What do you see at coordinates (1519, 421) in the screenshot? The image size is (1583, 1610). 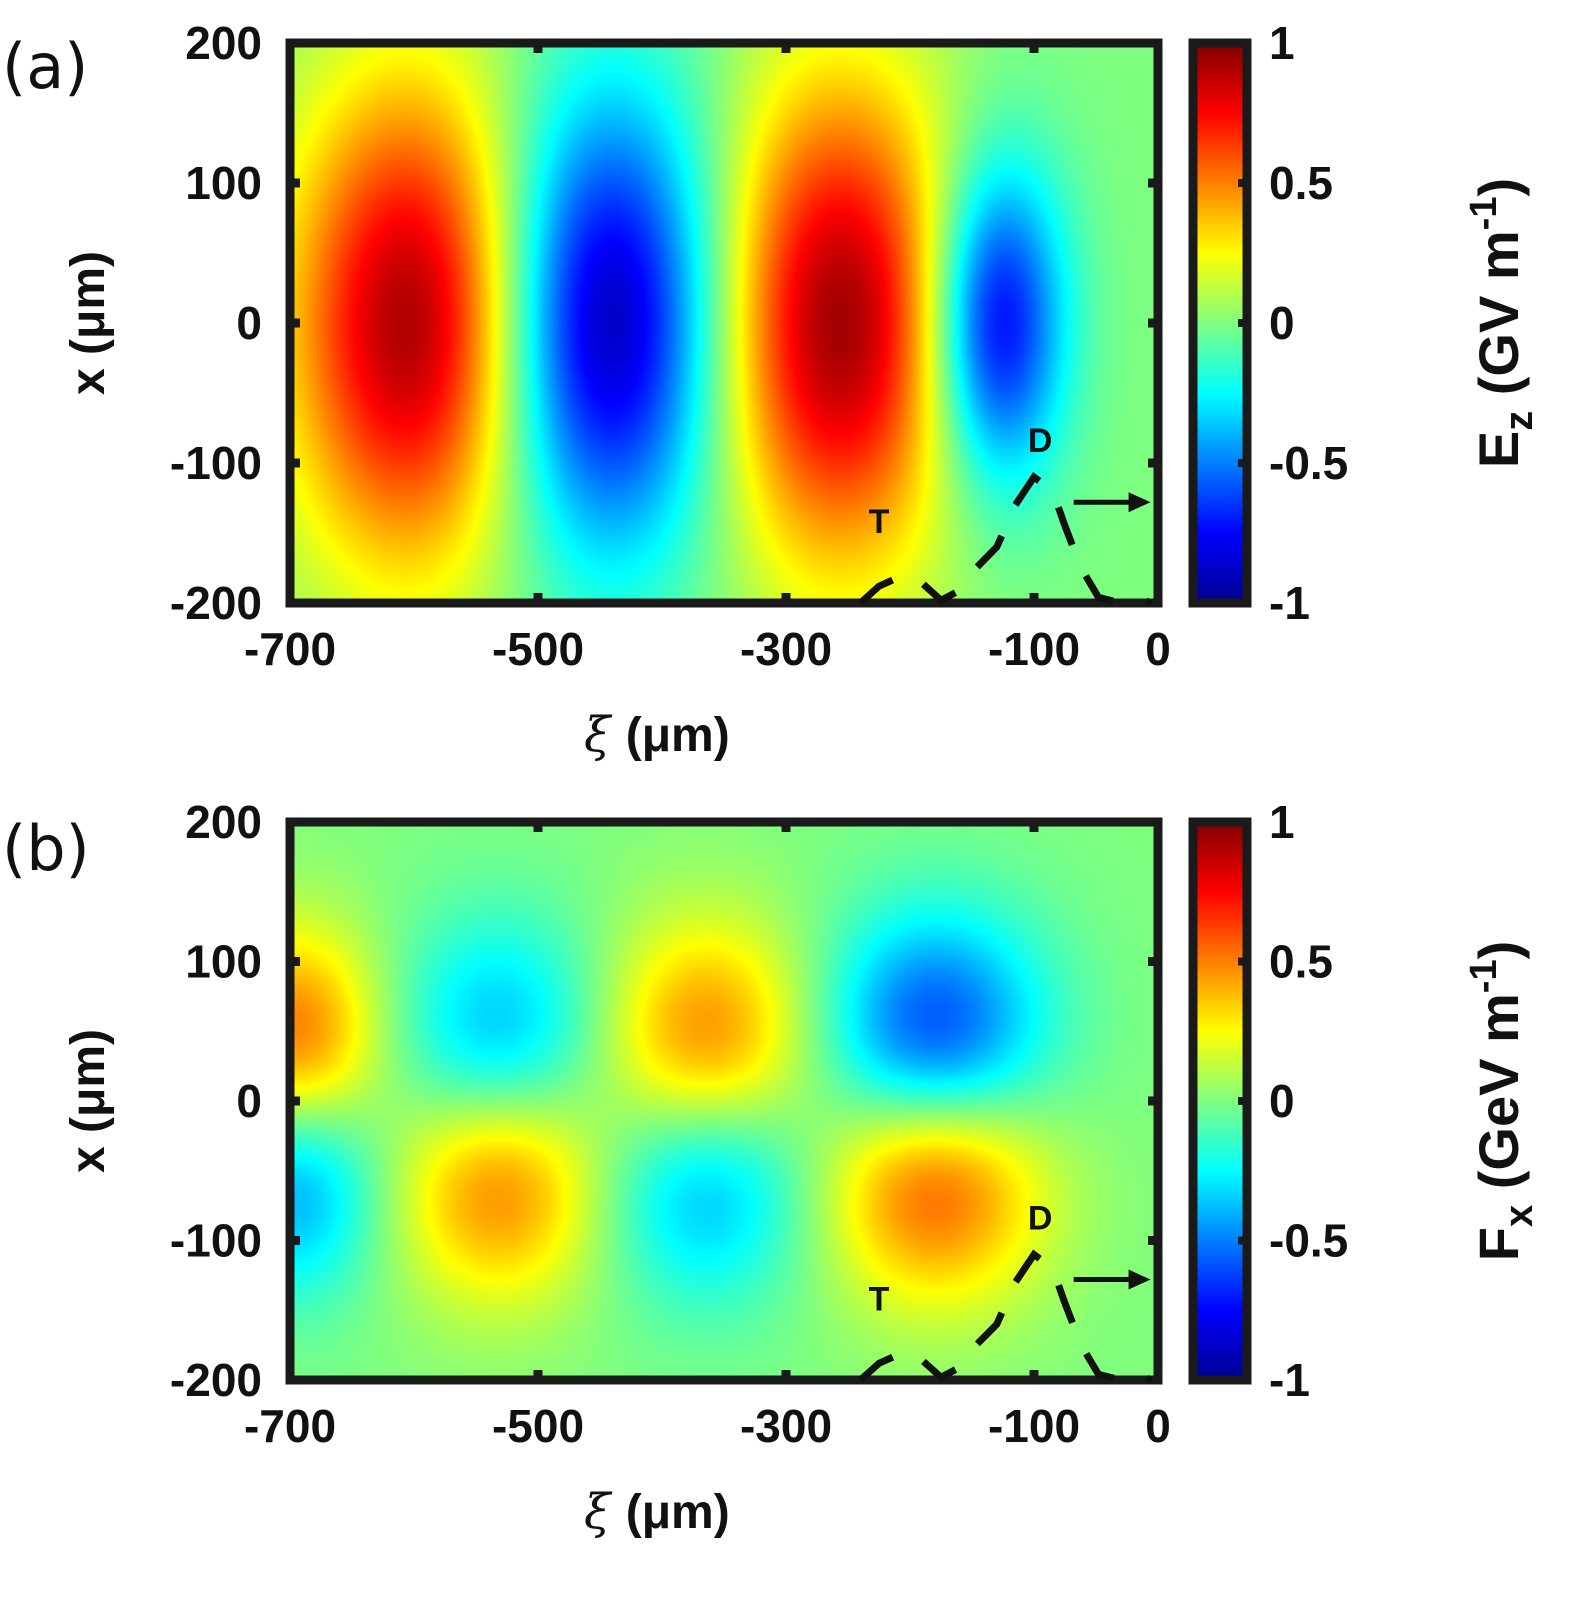 I see `colorbar-label-subscript: z` at bounding box center [1519, 421].